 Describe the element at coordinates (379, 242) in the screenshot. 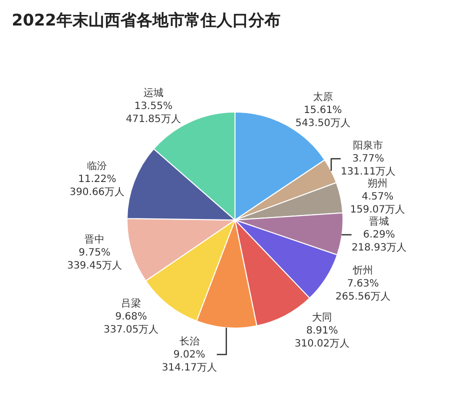

I see `data-label: 6.29% 218.93万人` at that location.